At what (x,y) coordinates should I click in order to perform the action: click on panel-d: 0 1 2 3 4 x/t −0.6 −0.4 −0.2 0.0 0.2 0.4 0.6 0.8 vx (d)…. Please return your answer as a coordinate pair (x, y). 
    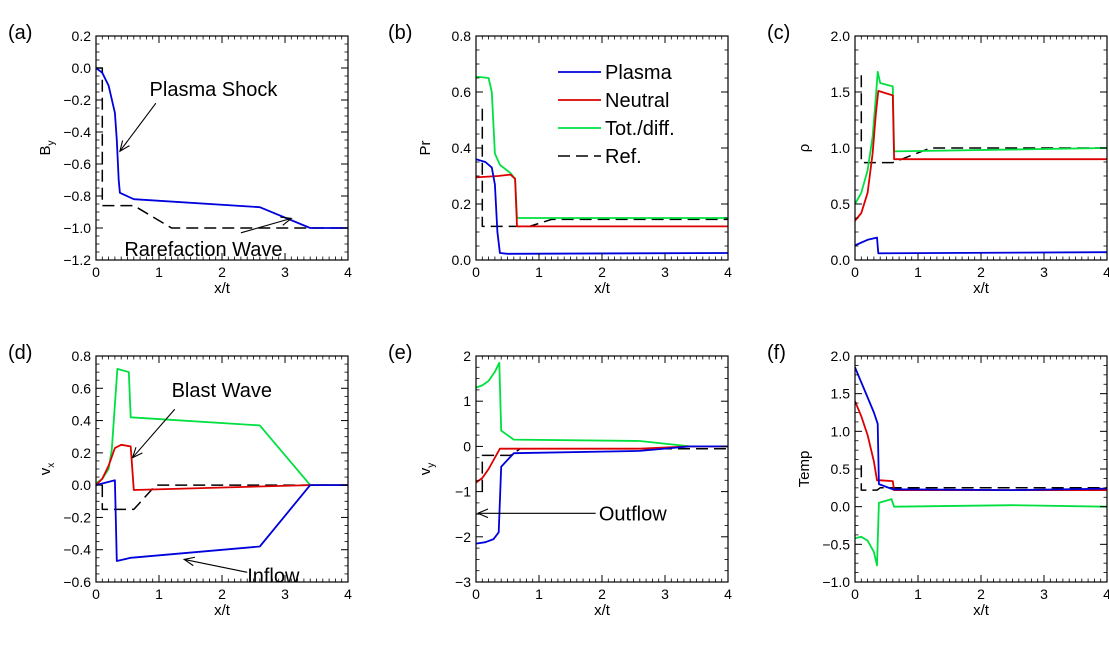
    Looking at the image, I should click on (180, 480).